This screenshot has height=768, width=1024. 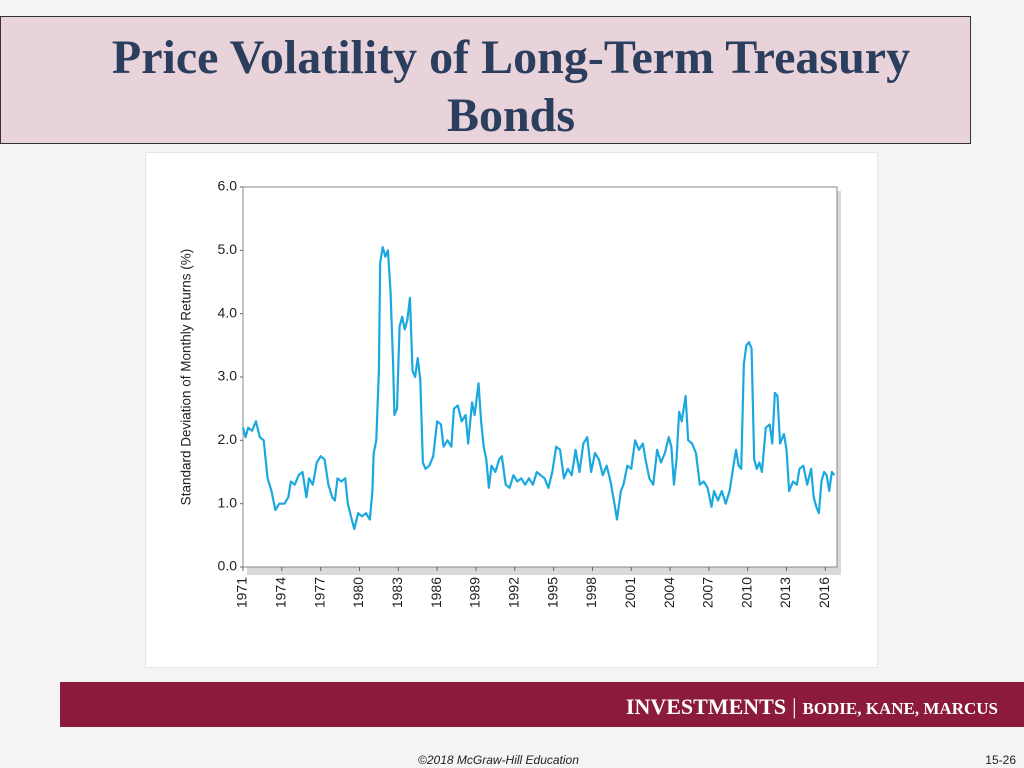 I want to click on x-tick-label: 1992, so click(x=513, y=592).